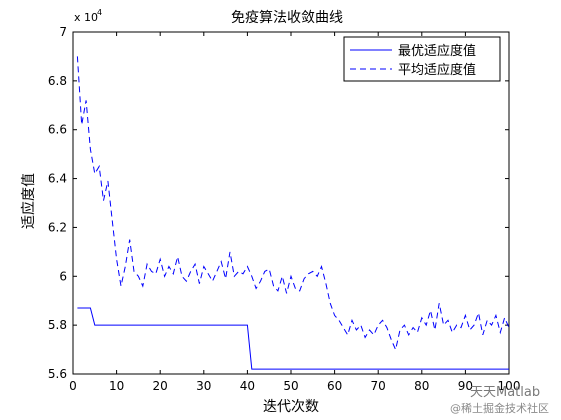  Describe the element at coordinates (437, 51) in the screenshot. I see `legend-label-best: 最优适应度值` at that location.